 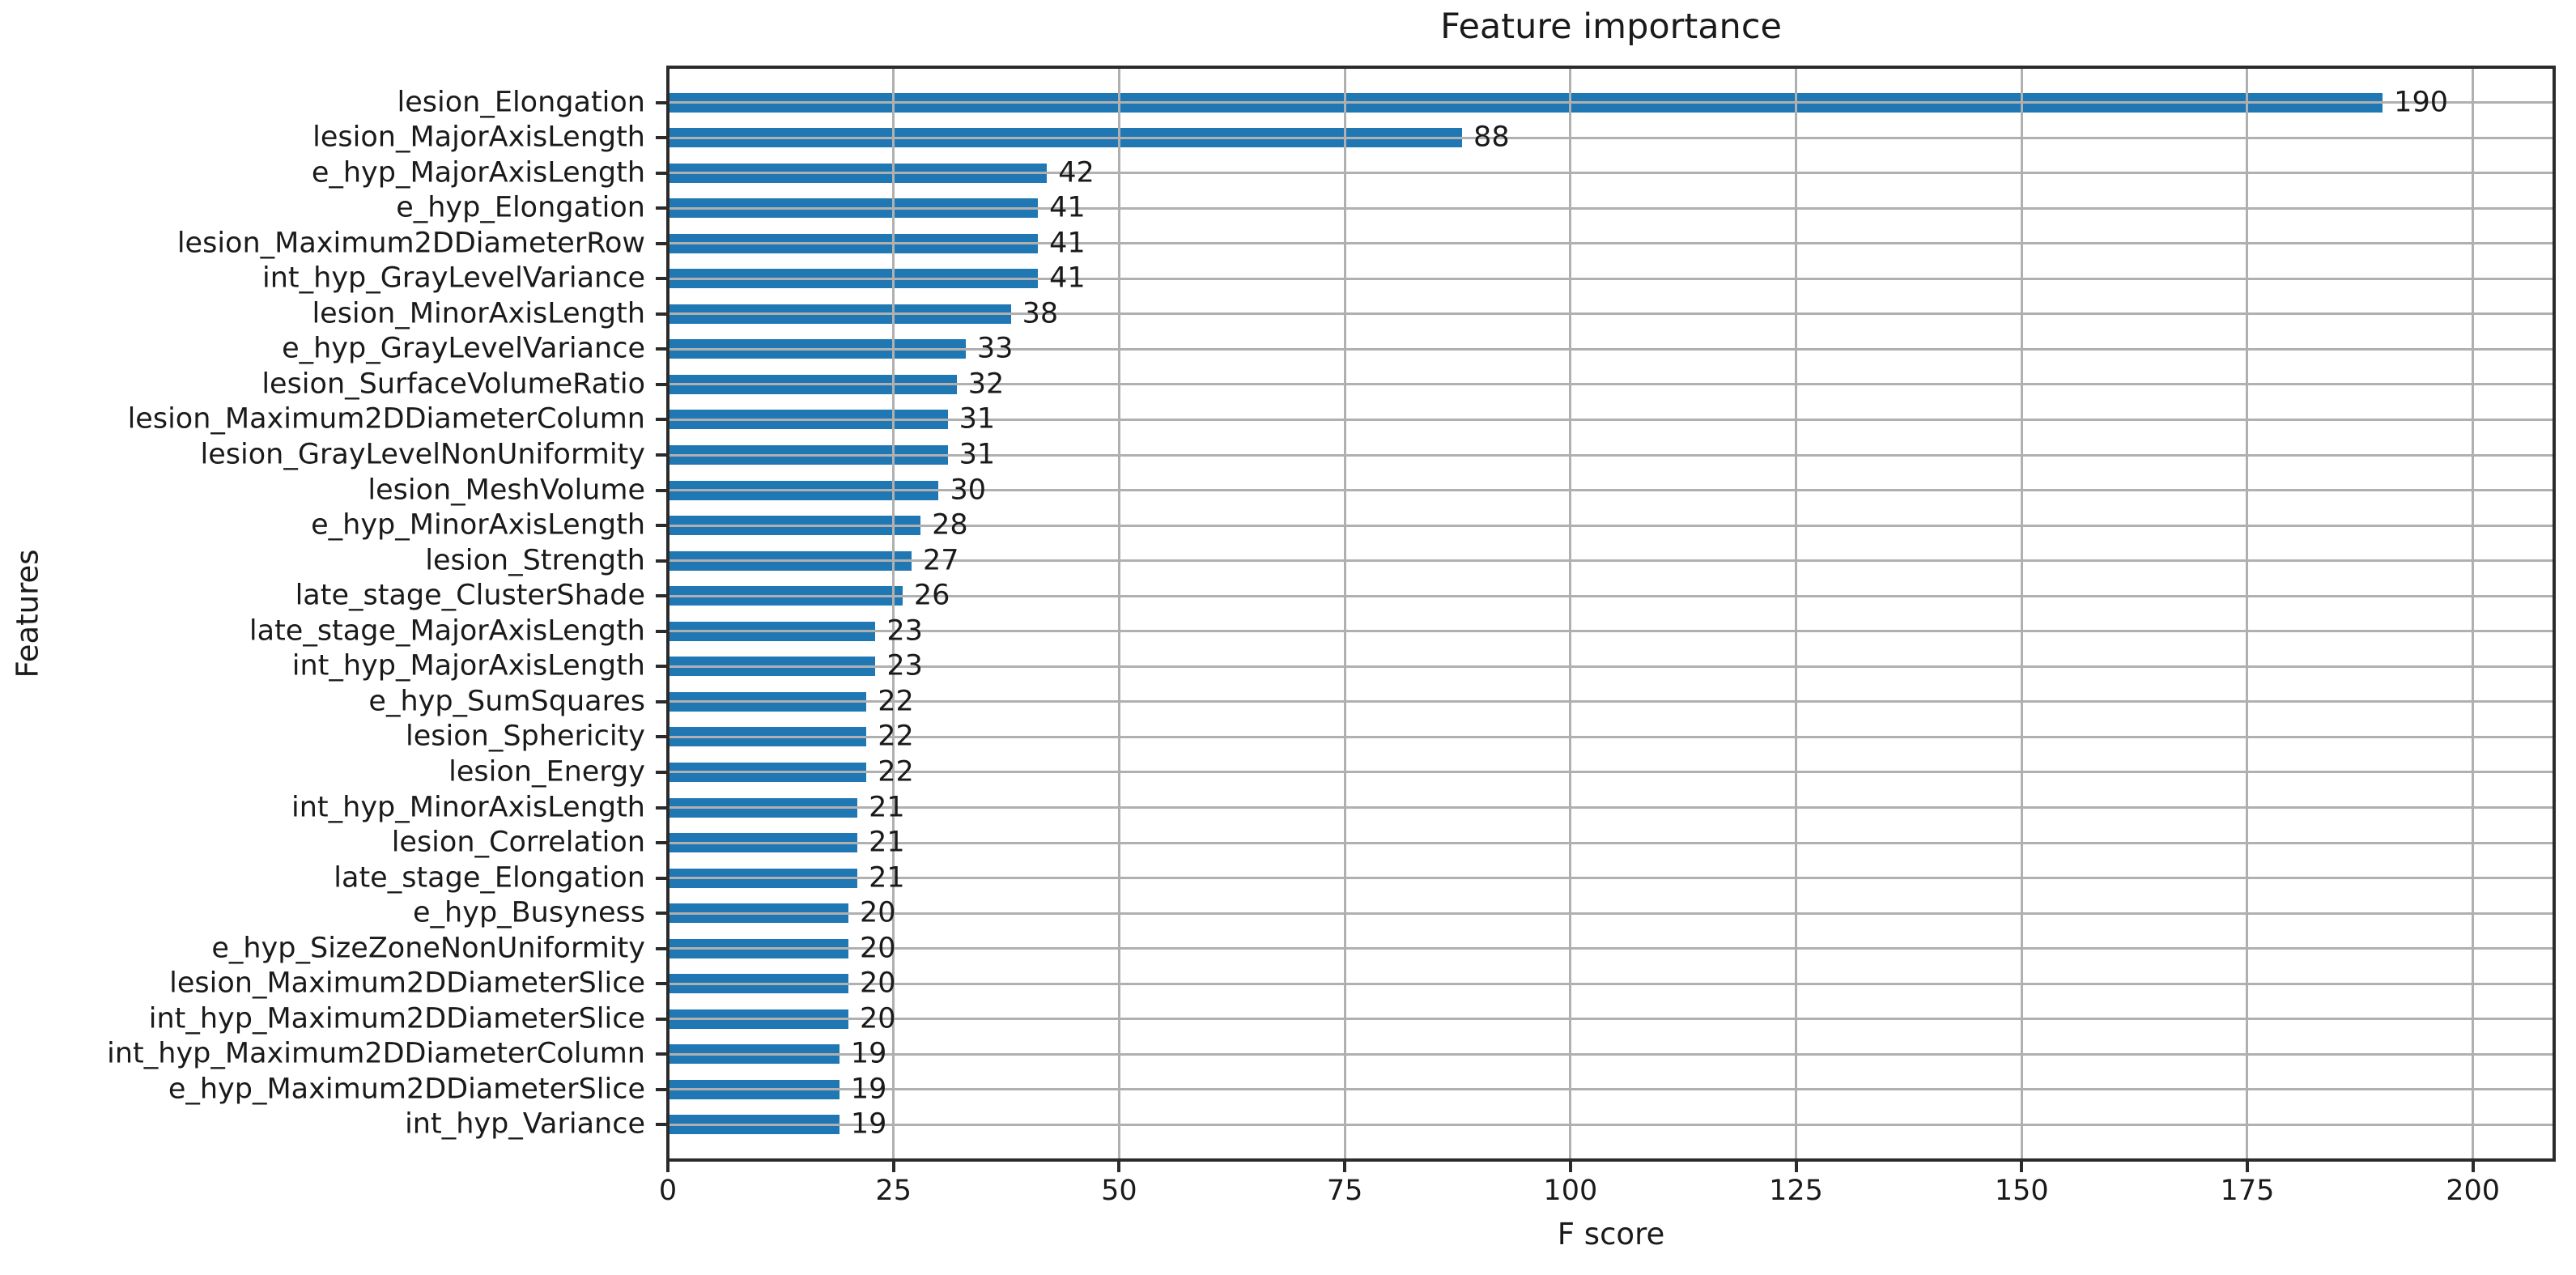 What do you see at coordinates (1611, 26) in the screenshot?
I see `chart-title: Feature importance` at bounding box center [1611, 26].